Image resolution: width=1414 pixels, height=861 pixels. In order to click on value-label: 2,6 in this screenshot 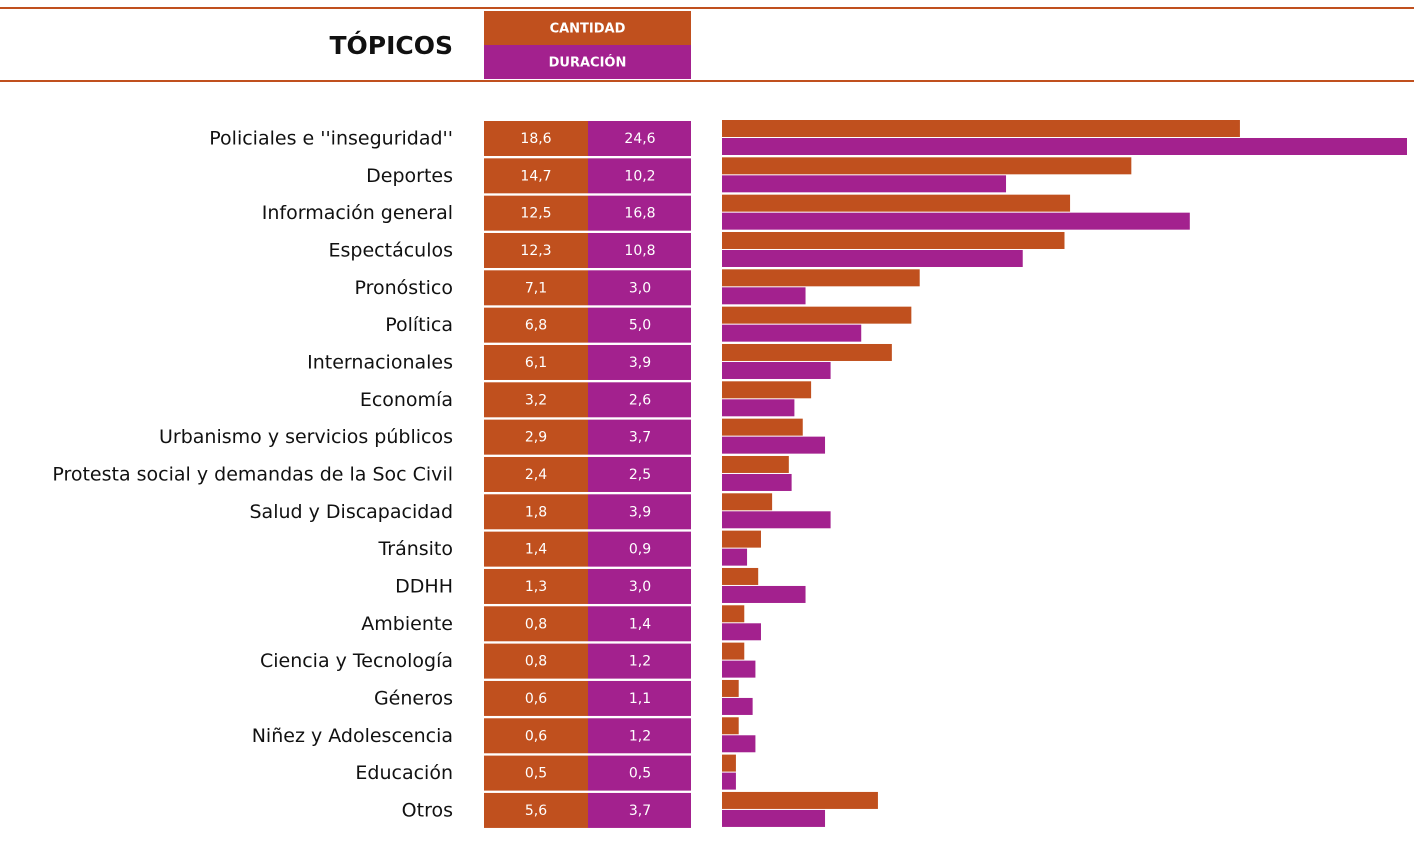, I will do `click(640, 400)`.